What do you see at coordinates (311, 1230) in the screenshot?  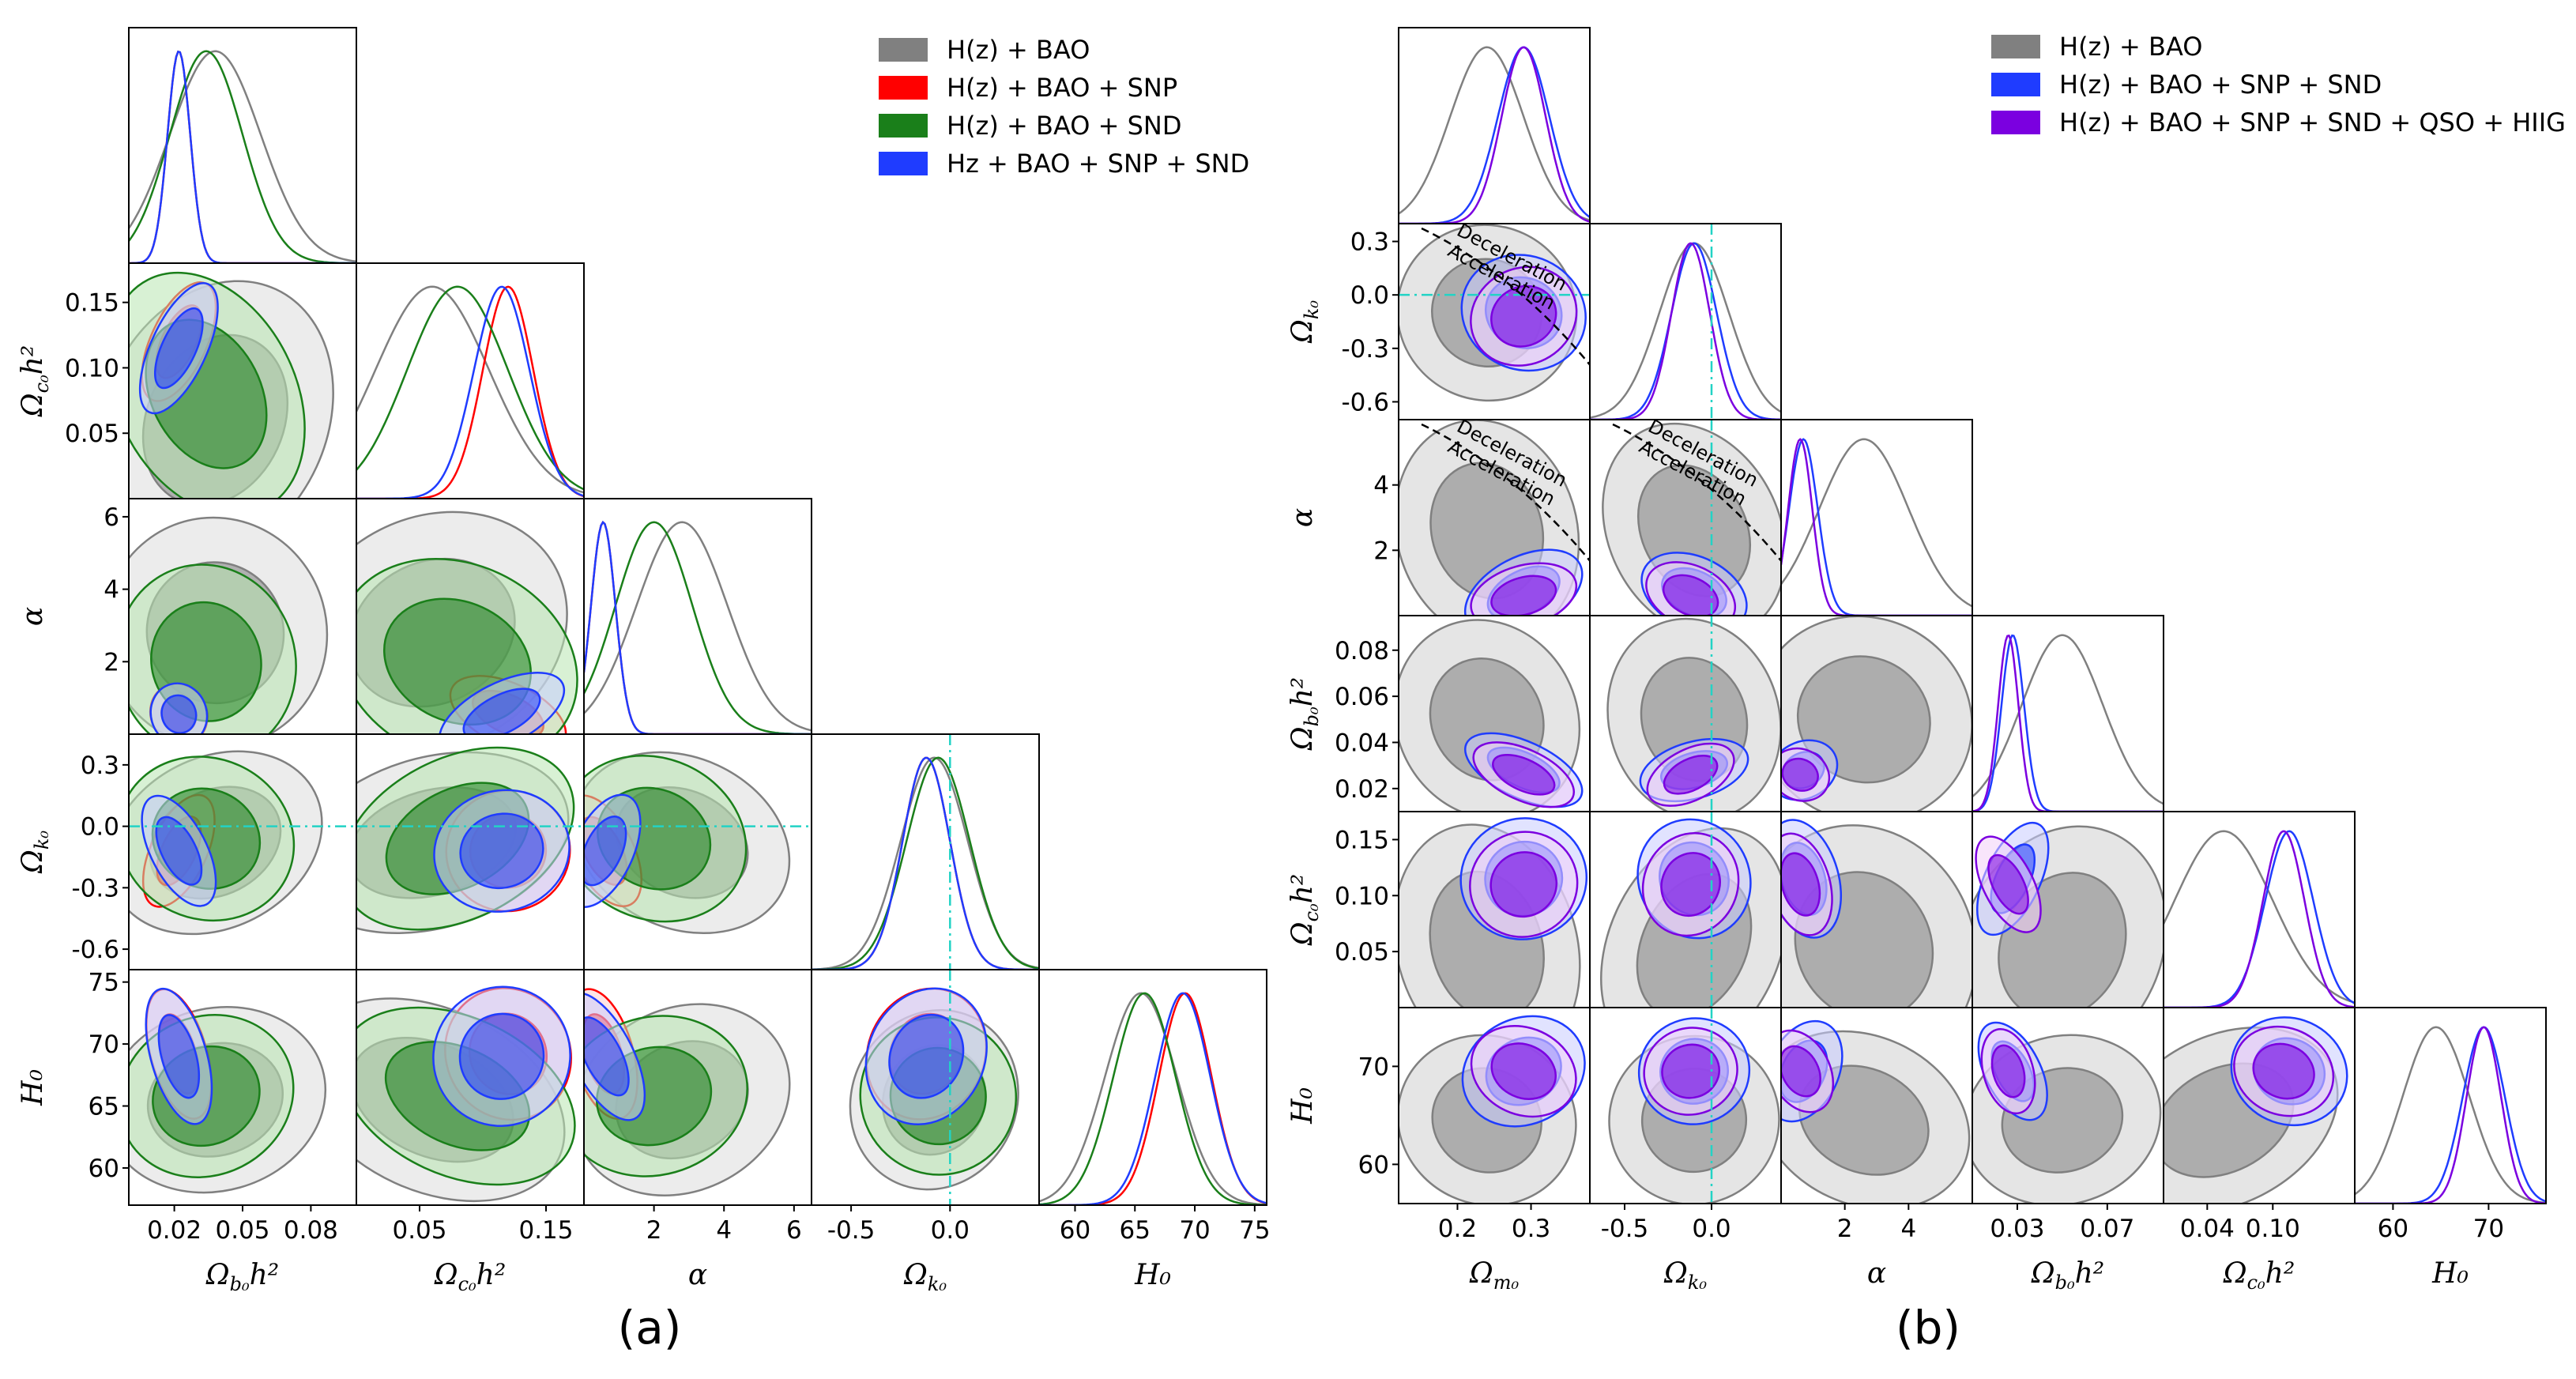 I see `xtick-label: 0.08` at bounding box center [311, 1230].